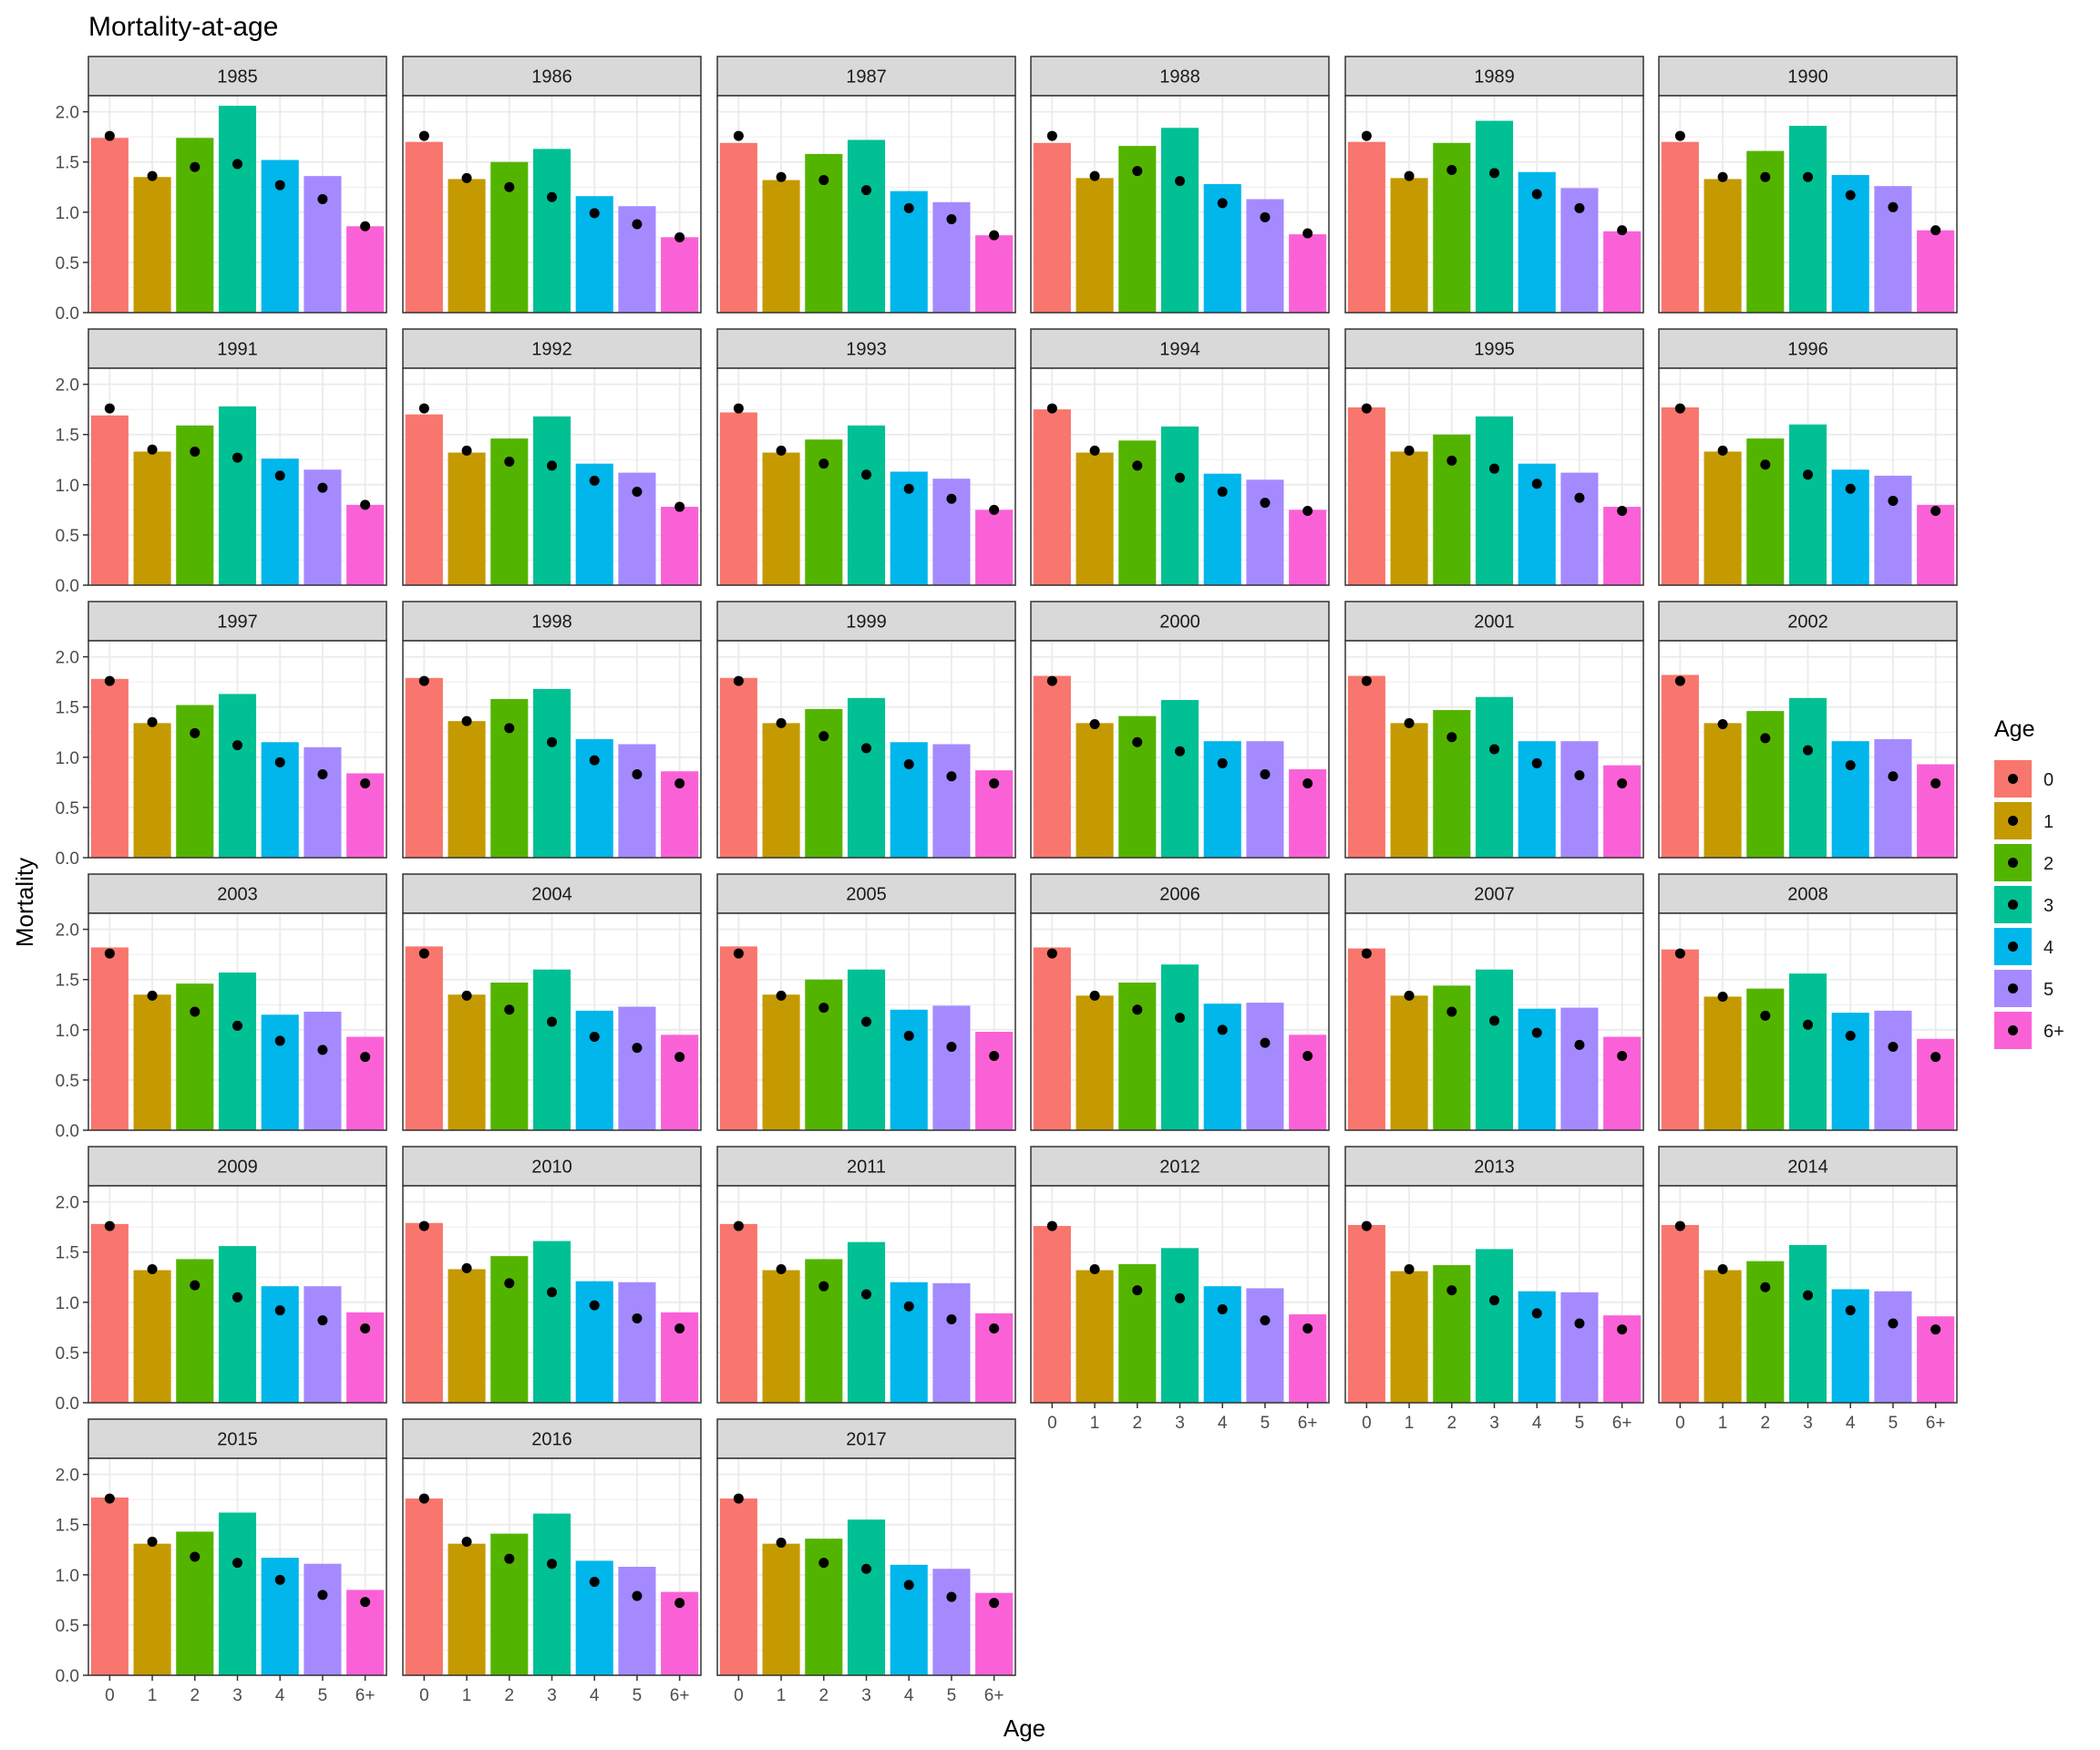 The image size is (2100, 1750). I want to click on facet-panel: 1990, so click(1808, 185).